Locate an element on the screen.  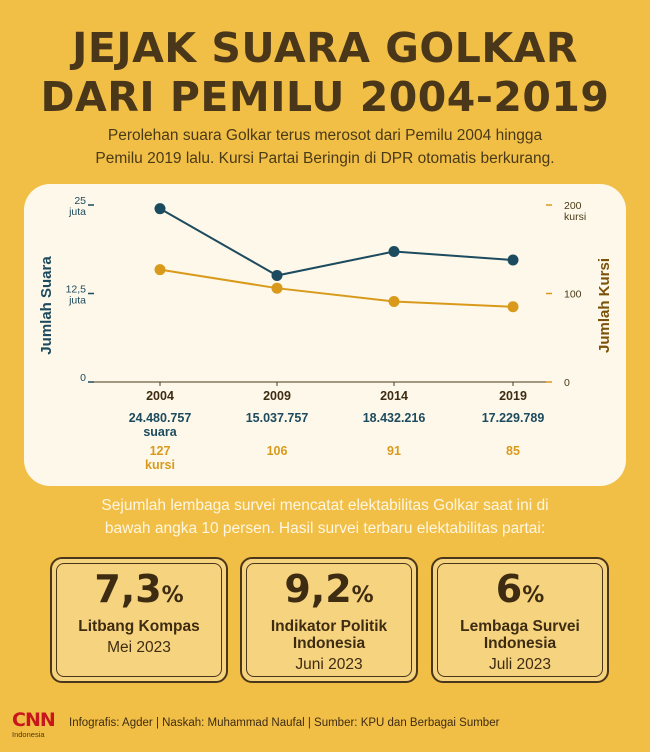
kursi-series-line is located at coordinates (336, 288).